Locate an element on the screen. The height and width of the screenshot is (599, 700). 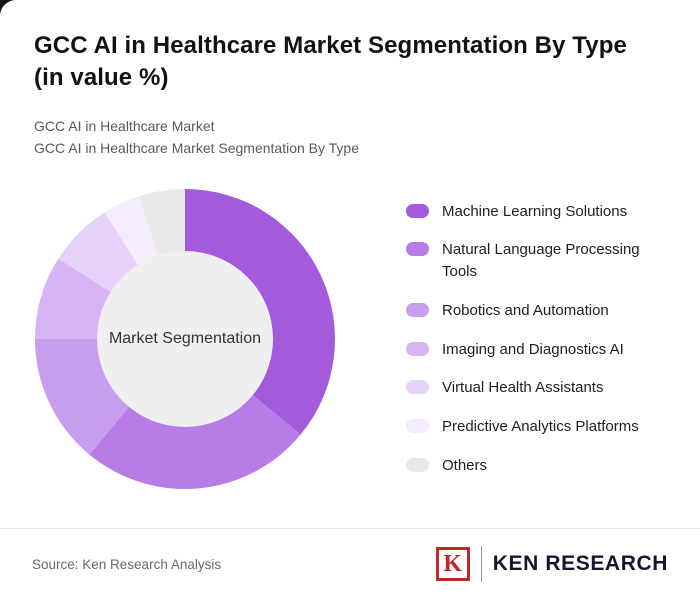
legend-item: Natural Language Processing Tools is located at coordinates (533, 261).